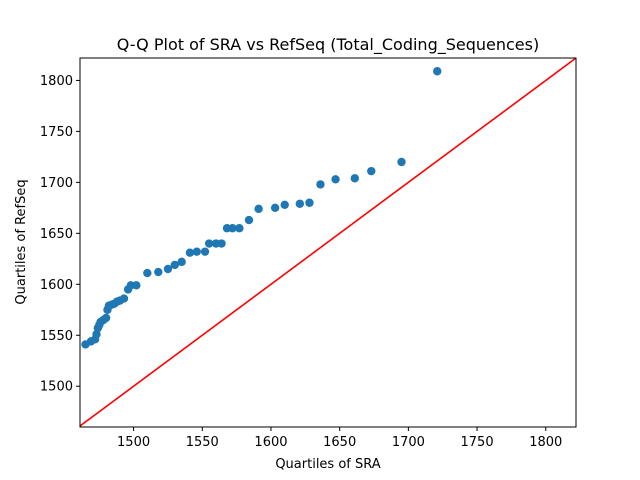 This screenshot has width=640, height=480. Describe the element at coordinates (56, 183) in the screenshot. I see `y-tick-label: 1700` at that location.